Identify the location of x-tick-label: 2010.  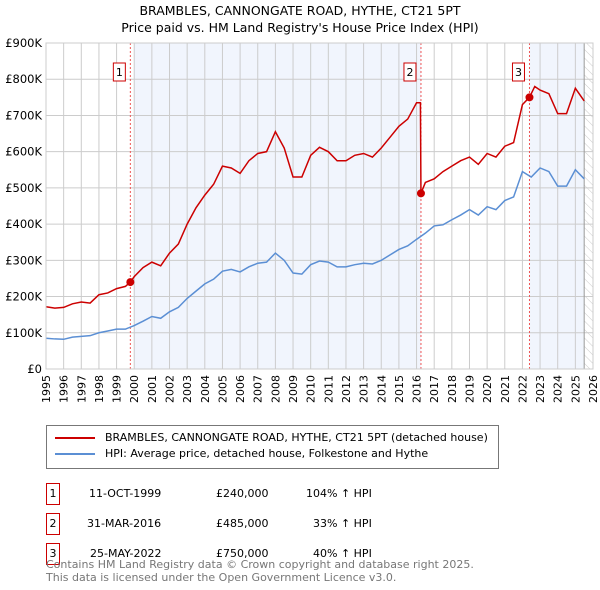
(311, 389).